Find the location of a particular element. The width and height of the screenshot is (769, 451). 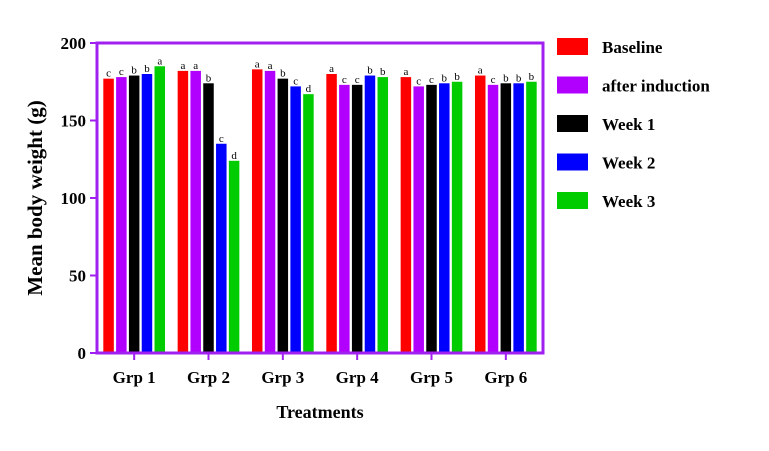

x-tick-label: Grp 1 is located at coordinates (134, 377).